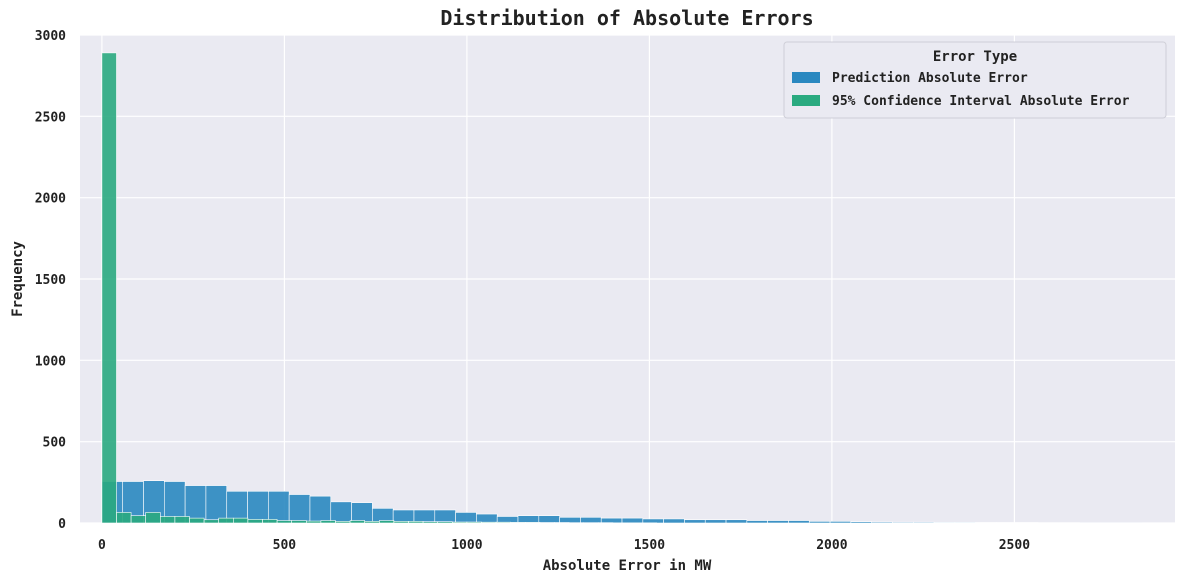  I want to click on y-tick-label: 1000, so click(50, 361).